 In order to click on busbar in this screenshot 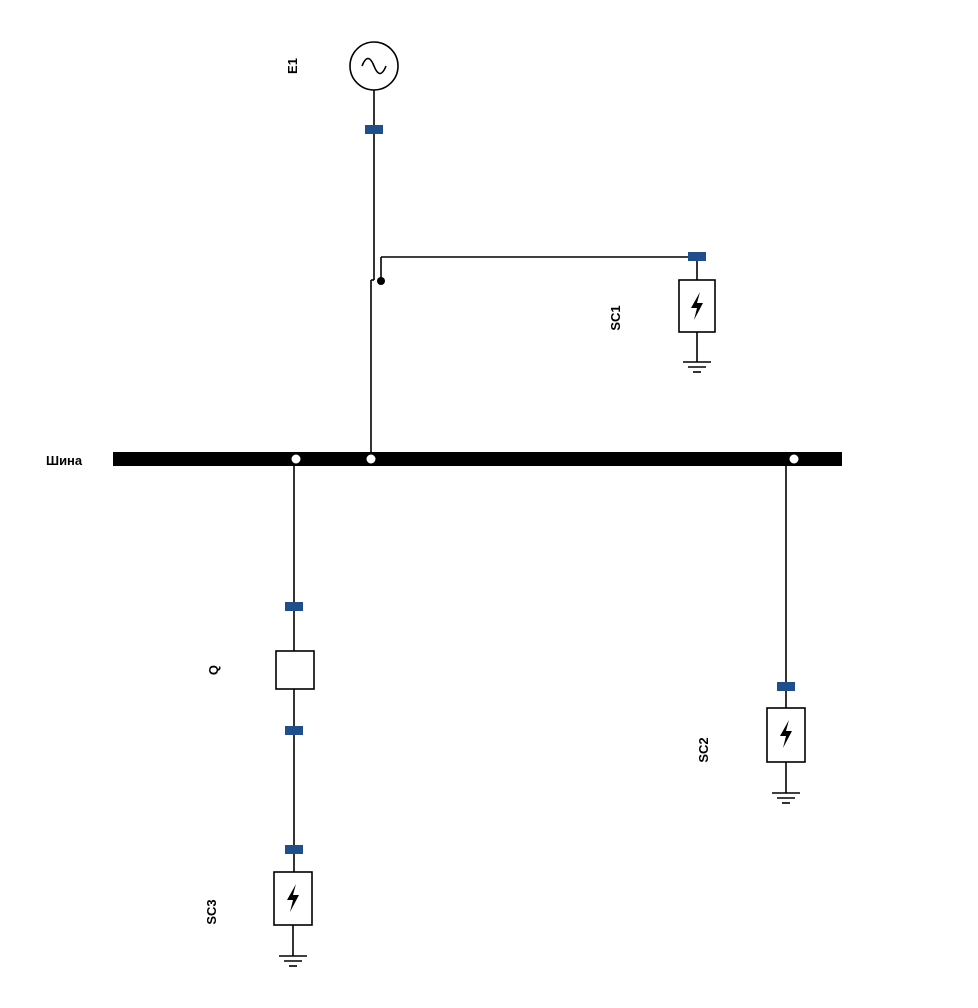, I will do `click(477, 459)`.